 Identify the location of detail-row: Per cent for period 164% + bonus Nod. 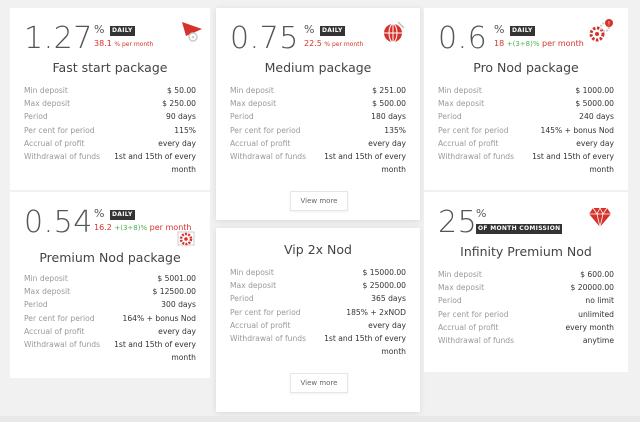
(110, 318).